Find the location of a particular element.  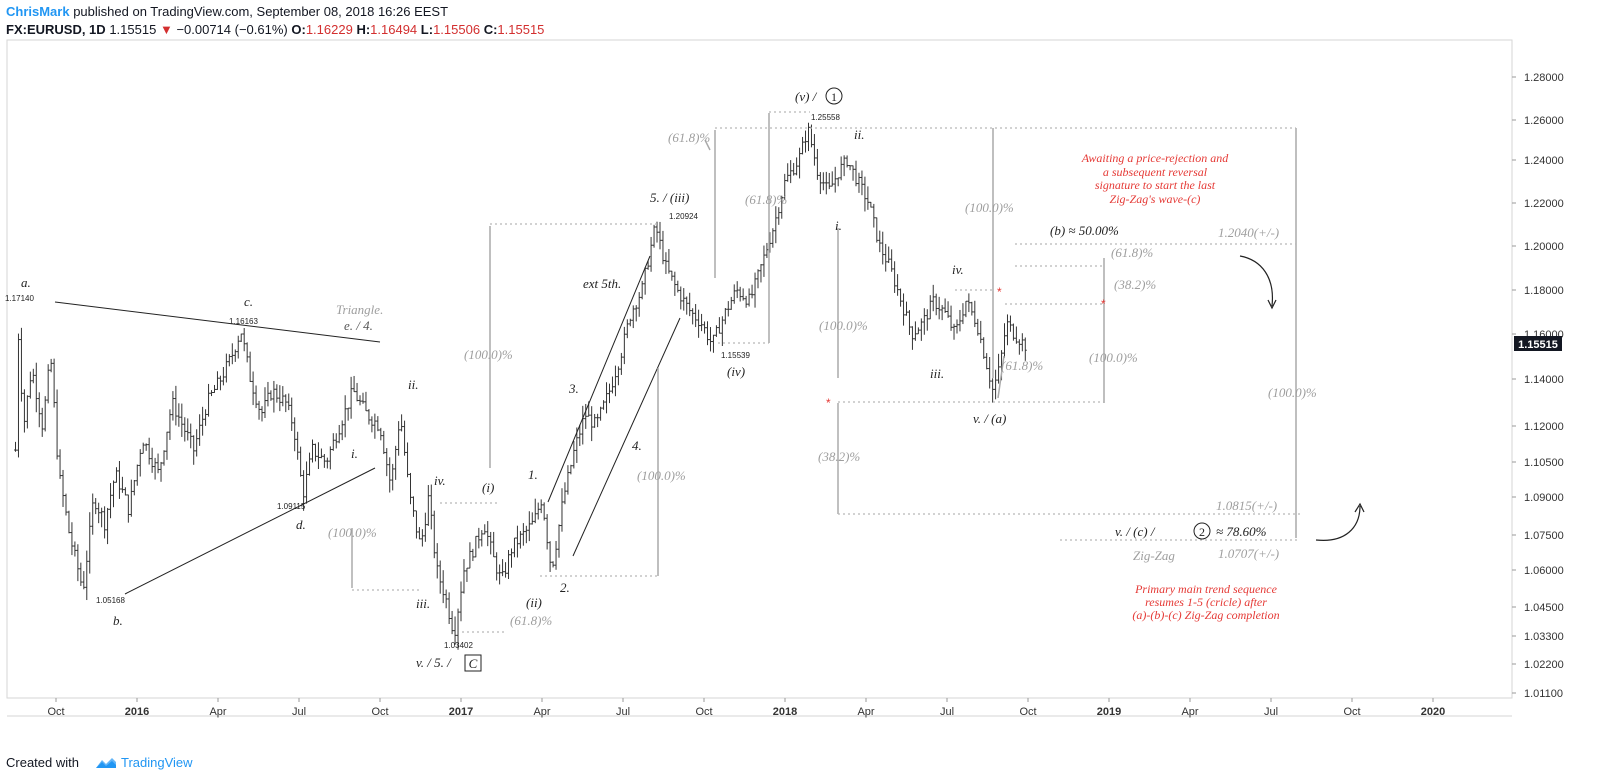

change-value: −0.00714 (−0.61%) is located at coordinates (232, 29).